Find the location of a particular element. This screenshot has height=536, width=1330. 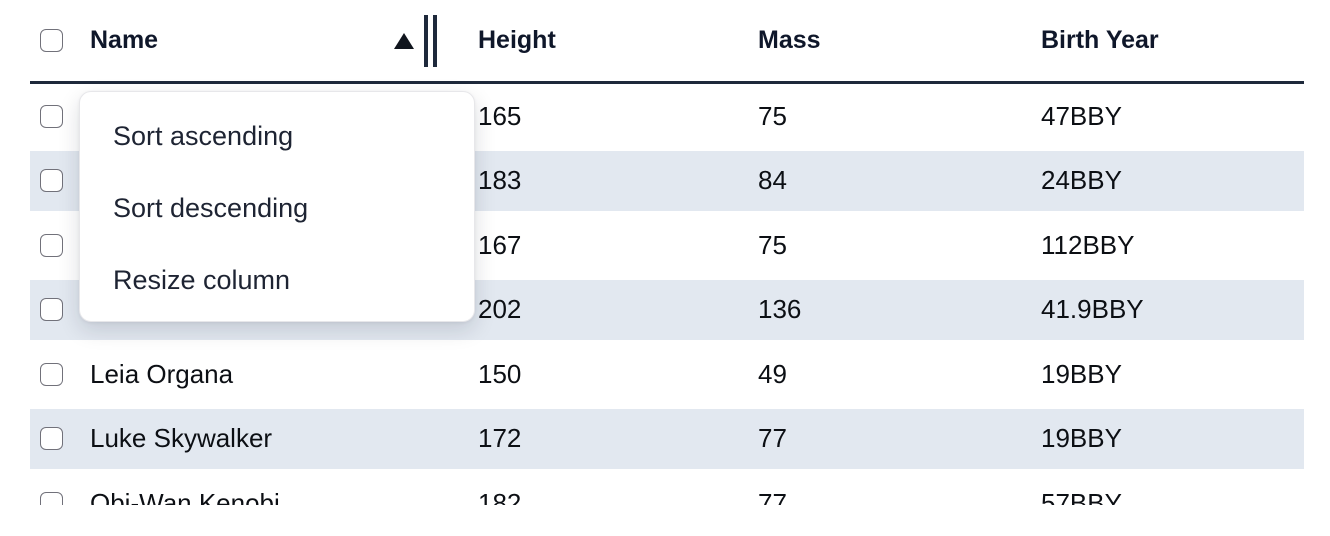

column-resize-handle is located at coordinates (430, 40).